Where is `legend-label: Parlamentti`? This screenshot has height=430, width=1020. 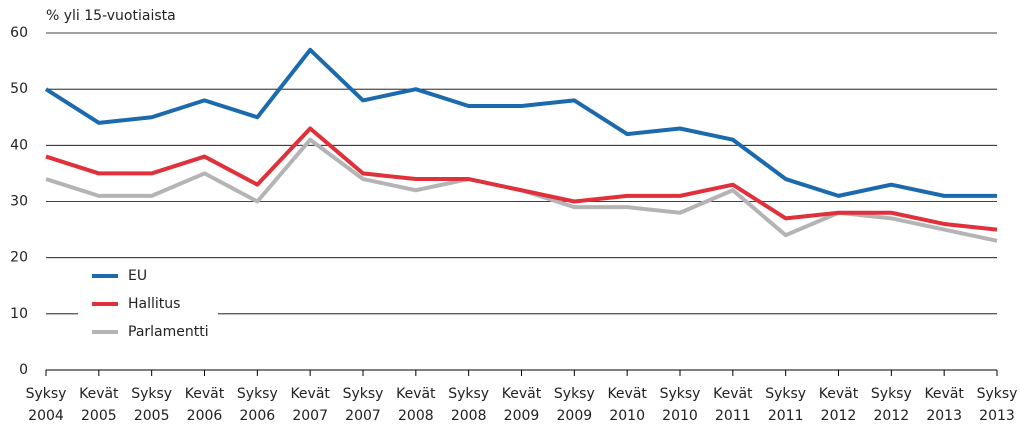 legend-label: Parlamentti is located at coordinates (168, 332).